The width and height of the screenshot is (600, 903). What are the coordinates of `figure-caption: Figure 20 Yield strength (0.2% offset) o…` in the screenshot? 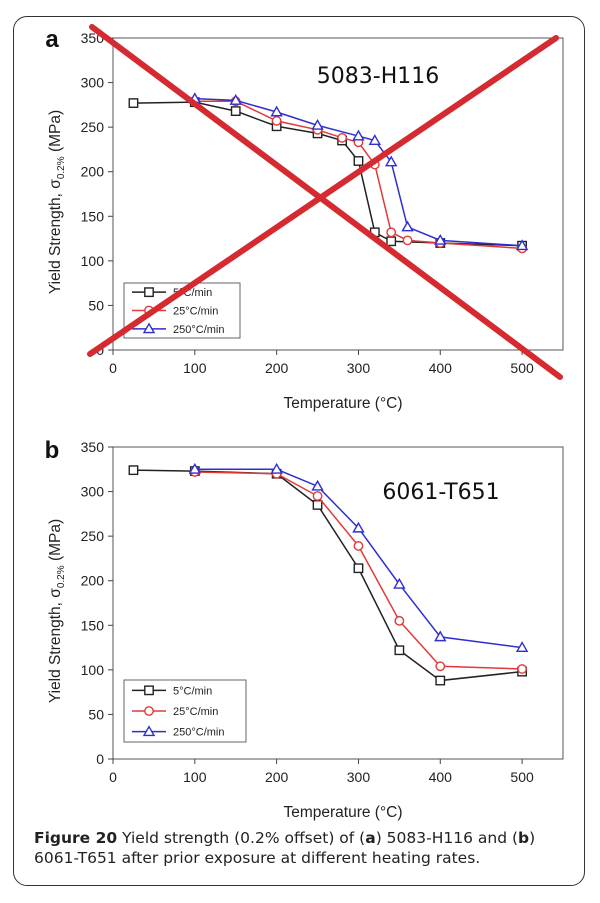 It's located at (304, 848).